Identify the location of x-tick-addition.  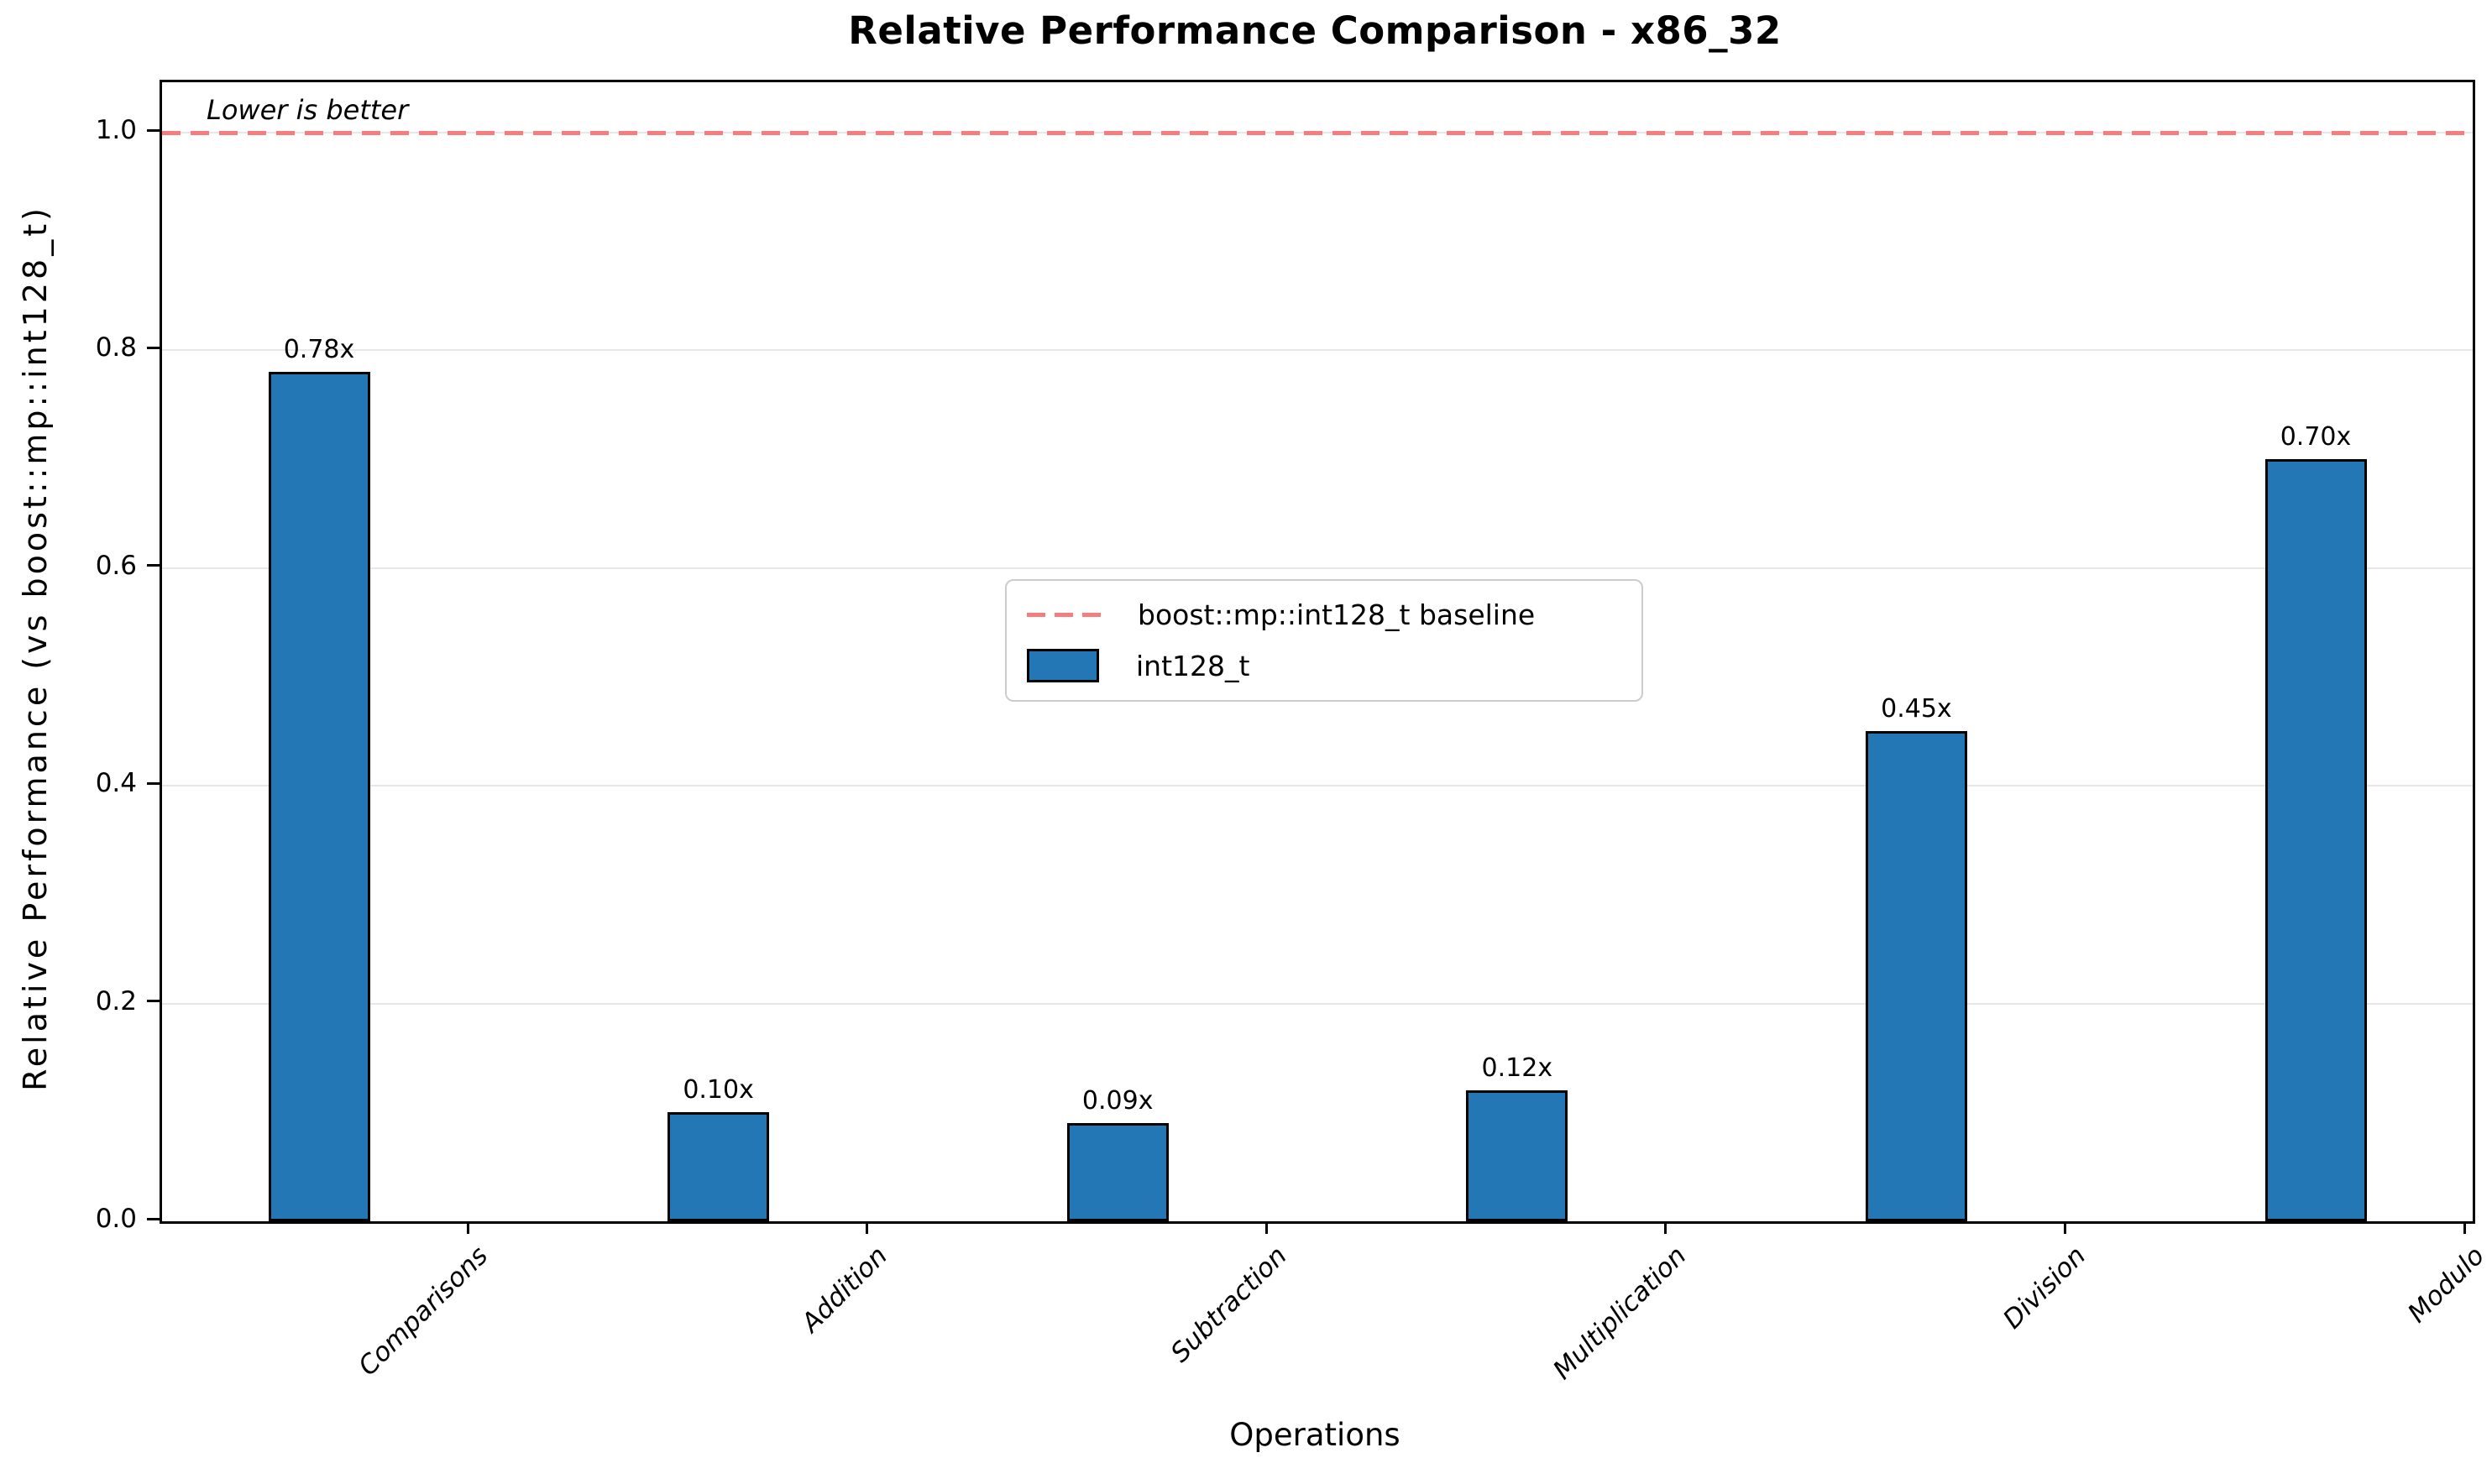
(868, 1227).